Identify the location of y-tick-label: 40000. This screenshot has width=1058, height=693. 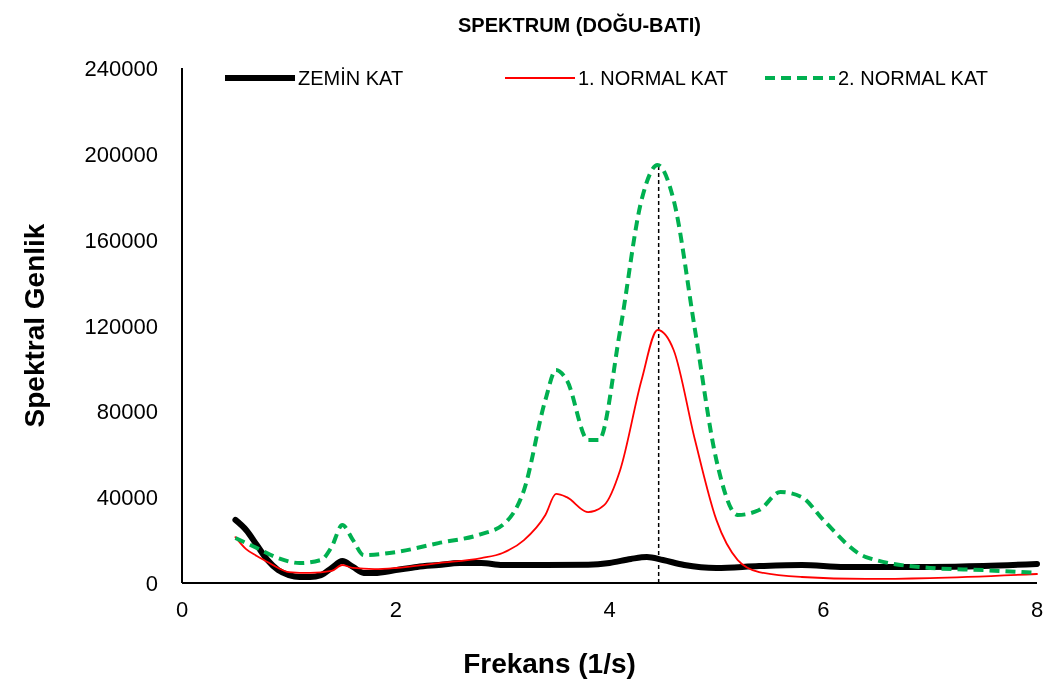
(127, 498).